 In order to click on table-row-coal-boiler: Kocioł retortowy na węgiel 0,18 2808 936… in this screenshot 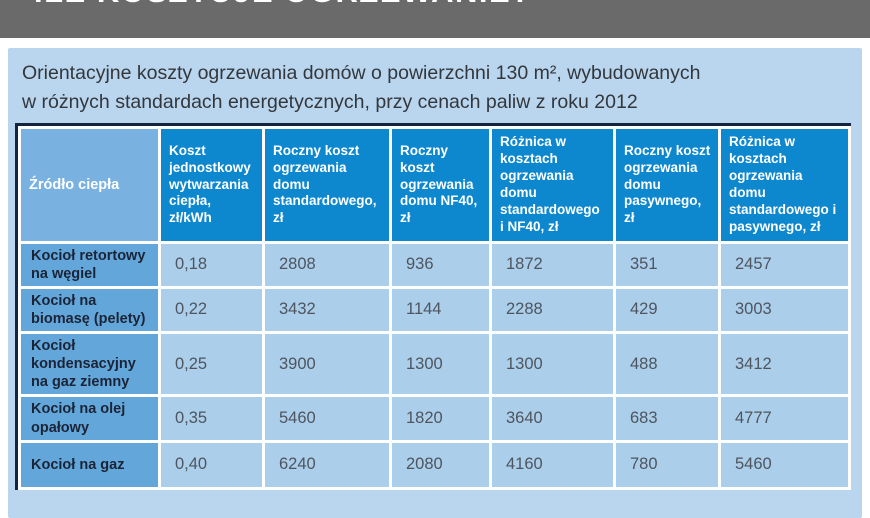, I will do `click(434, 264)`.